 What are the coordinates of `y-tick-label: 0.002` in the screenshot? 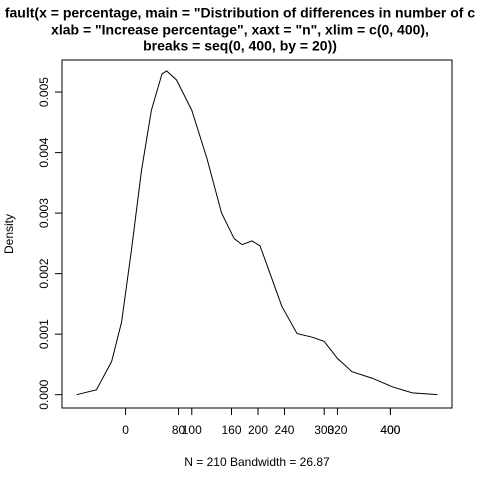 It's located at (44, 273).